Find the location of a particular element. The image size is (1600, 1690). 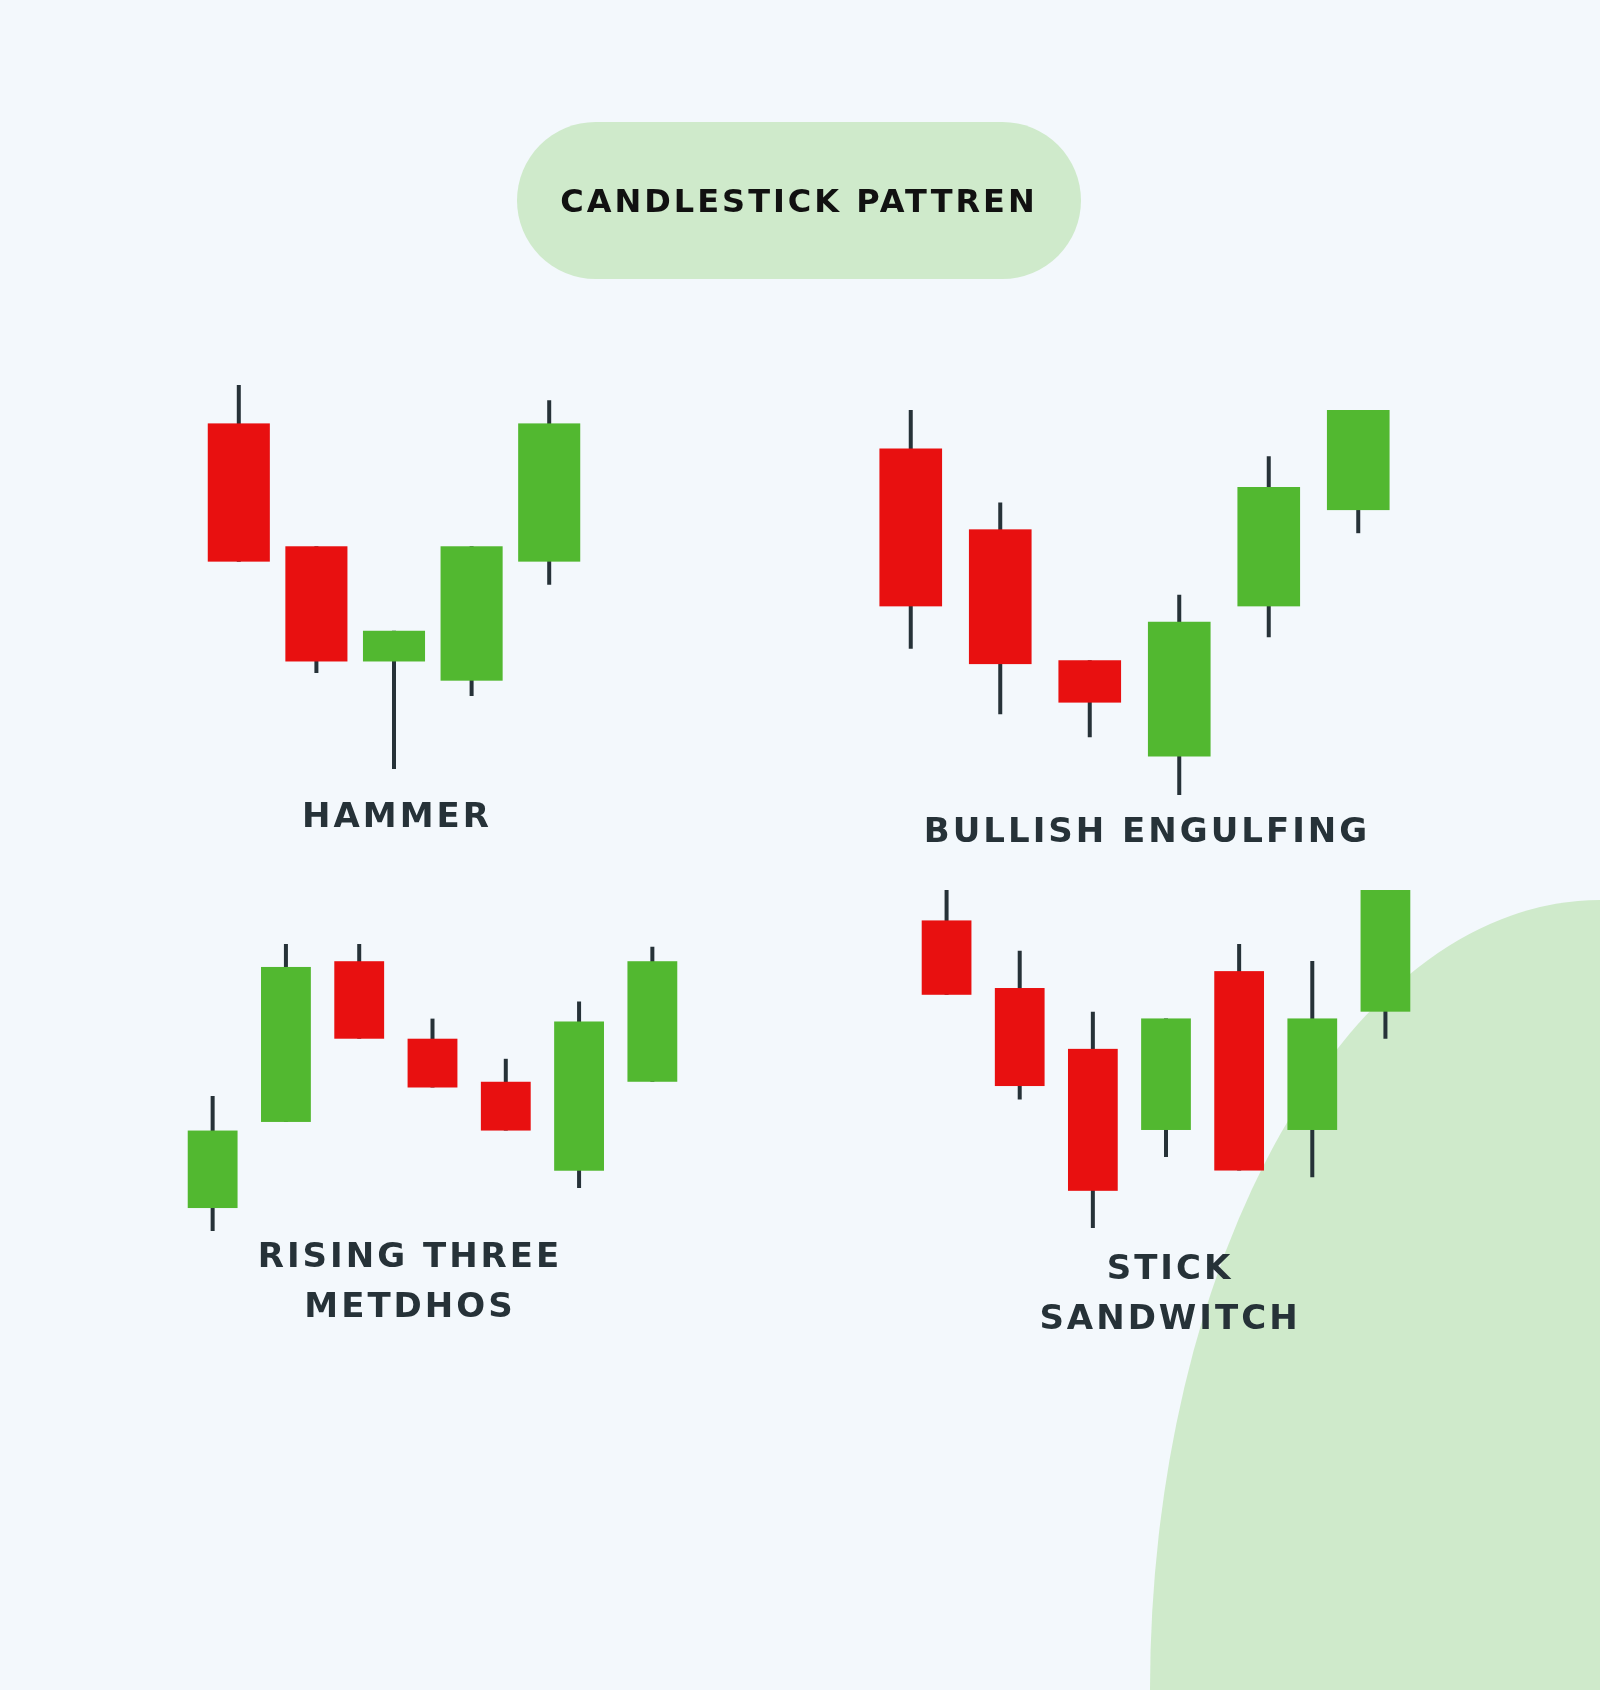

text: CANDLESTICK PATTREN is located at coordinates (799, 200).